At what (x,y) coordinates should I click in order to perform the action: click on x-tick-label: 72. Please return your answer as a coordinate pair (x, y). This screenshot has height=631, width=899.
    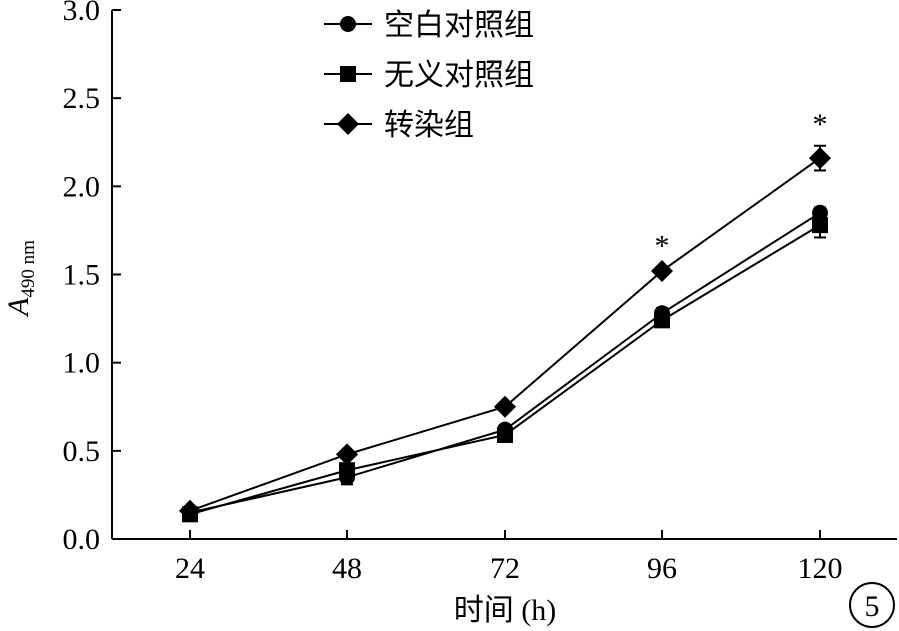
    Looking at the image, I should click on (505, 568).